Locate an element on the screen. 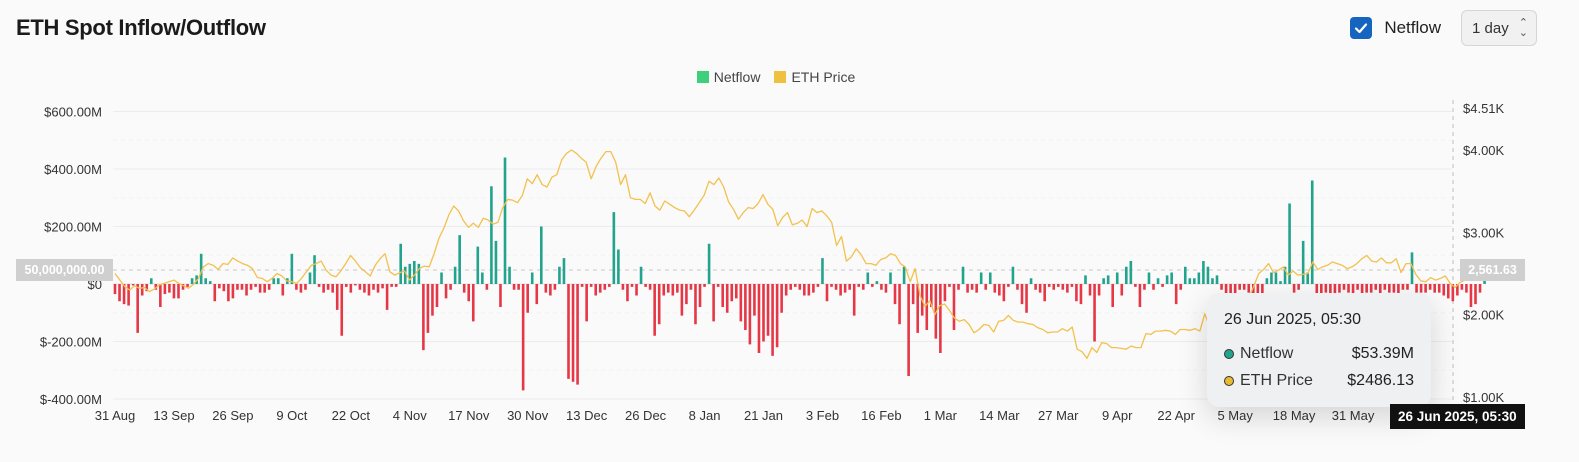  y-left-tick-label: $200.00M is located at coordinates (73, 227).